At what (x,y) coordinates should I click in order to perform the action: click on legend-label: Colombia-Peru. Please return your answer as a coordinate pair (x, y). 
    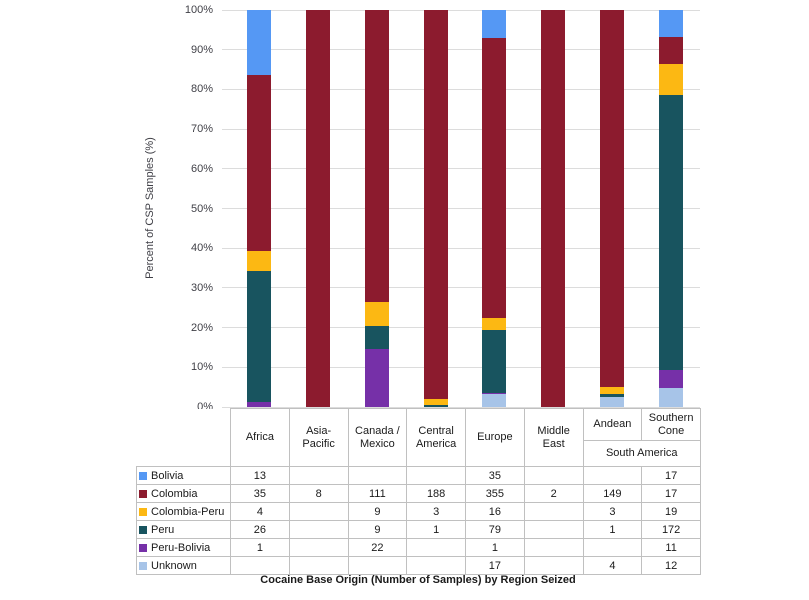
    Looking at the image, I should click on (188, 511).